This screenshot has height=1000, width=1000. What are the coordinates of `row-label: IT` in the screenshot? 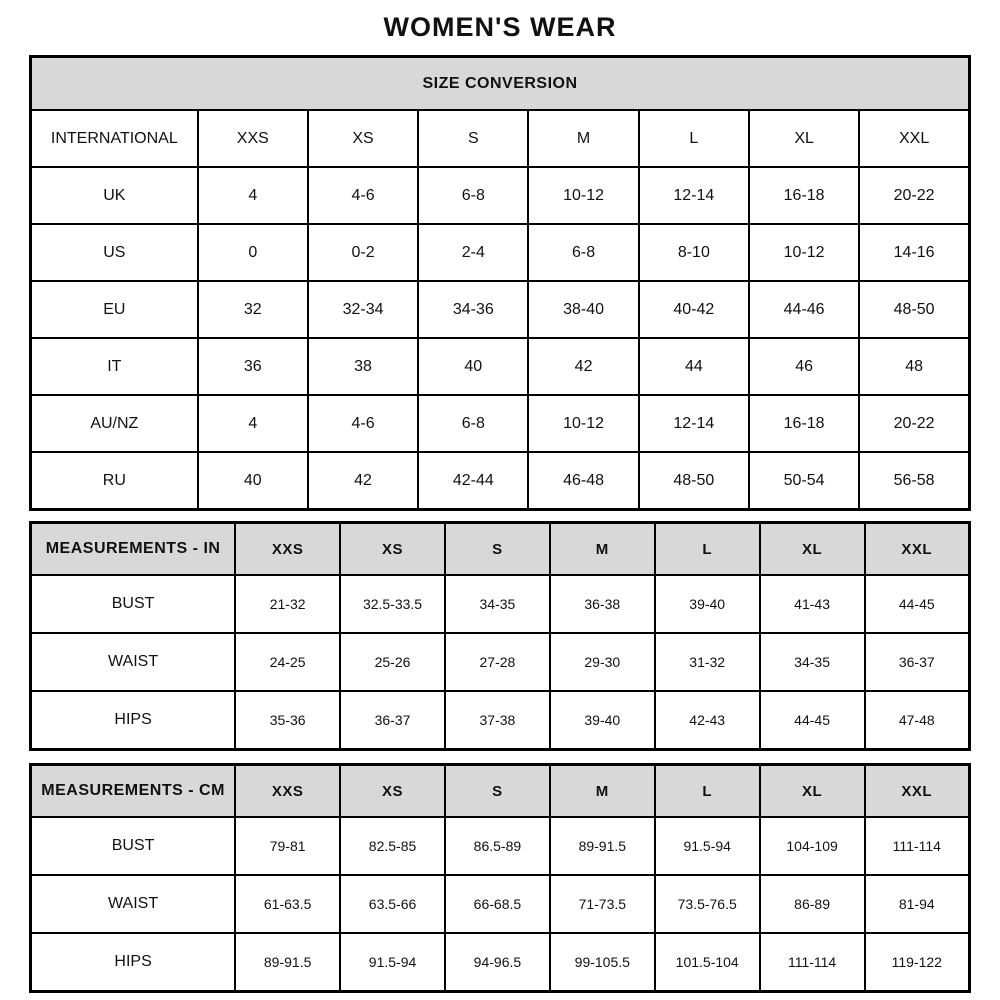 It's located at (114, 366).